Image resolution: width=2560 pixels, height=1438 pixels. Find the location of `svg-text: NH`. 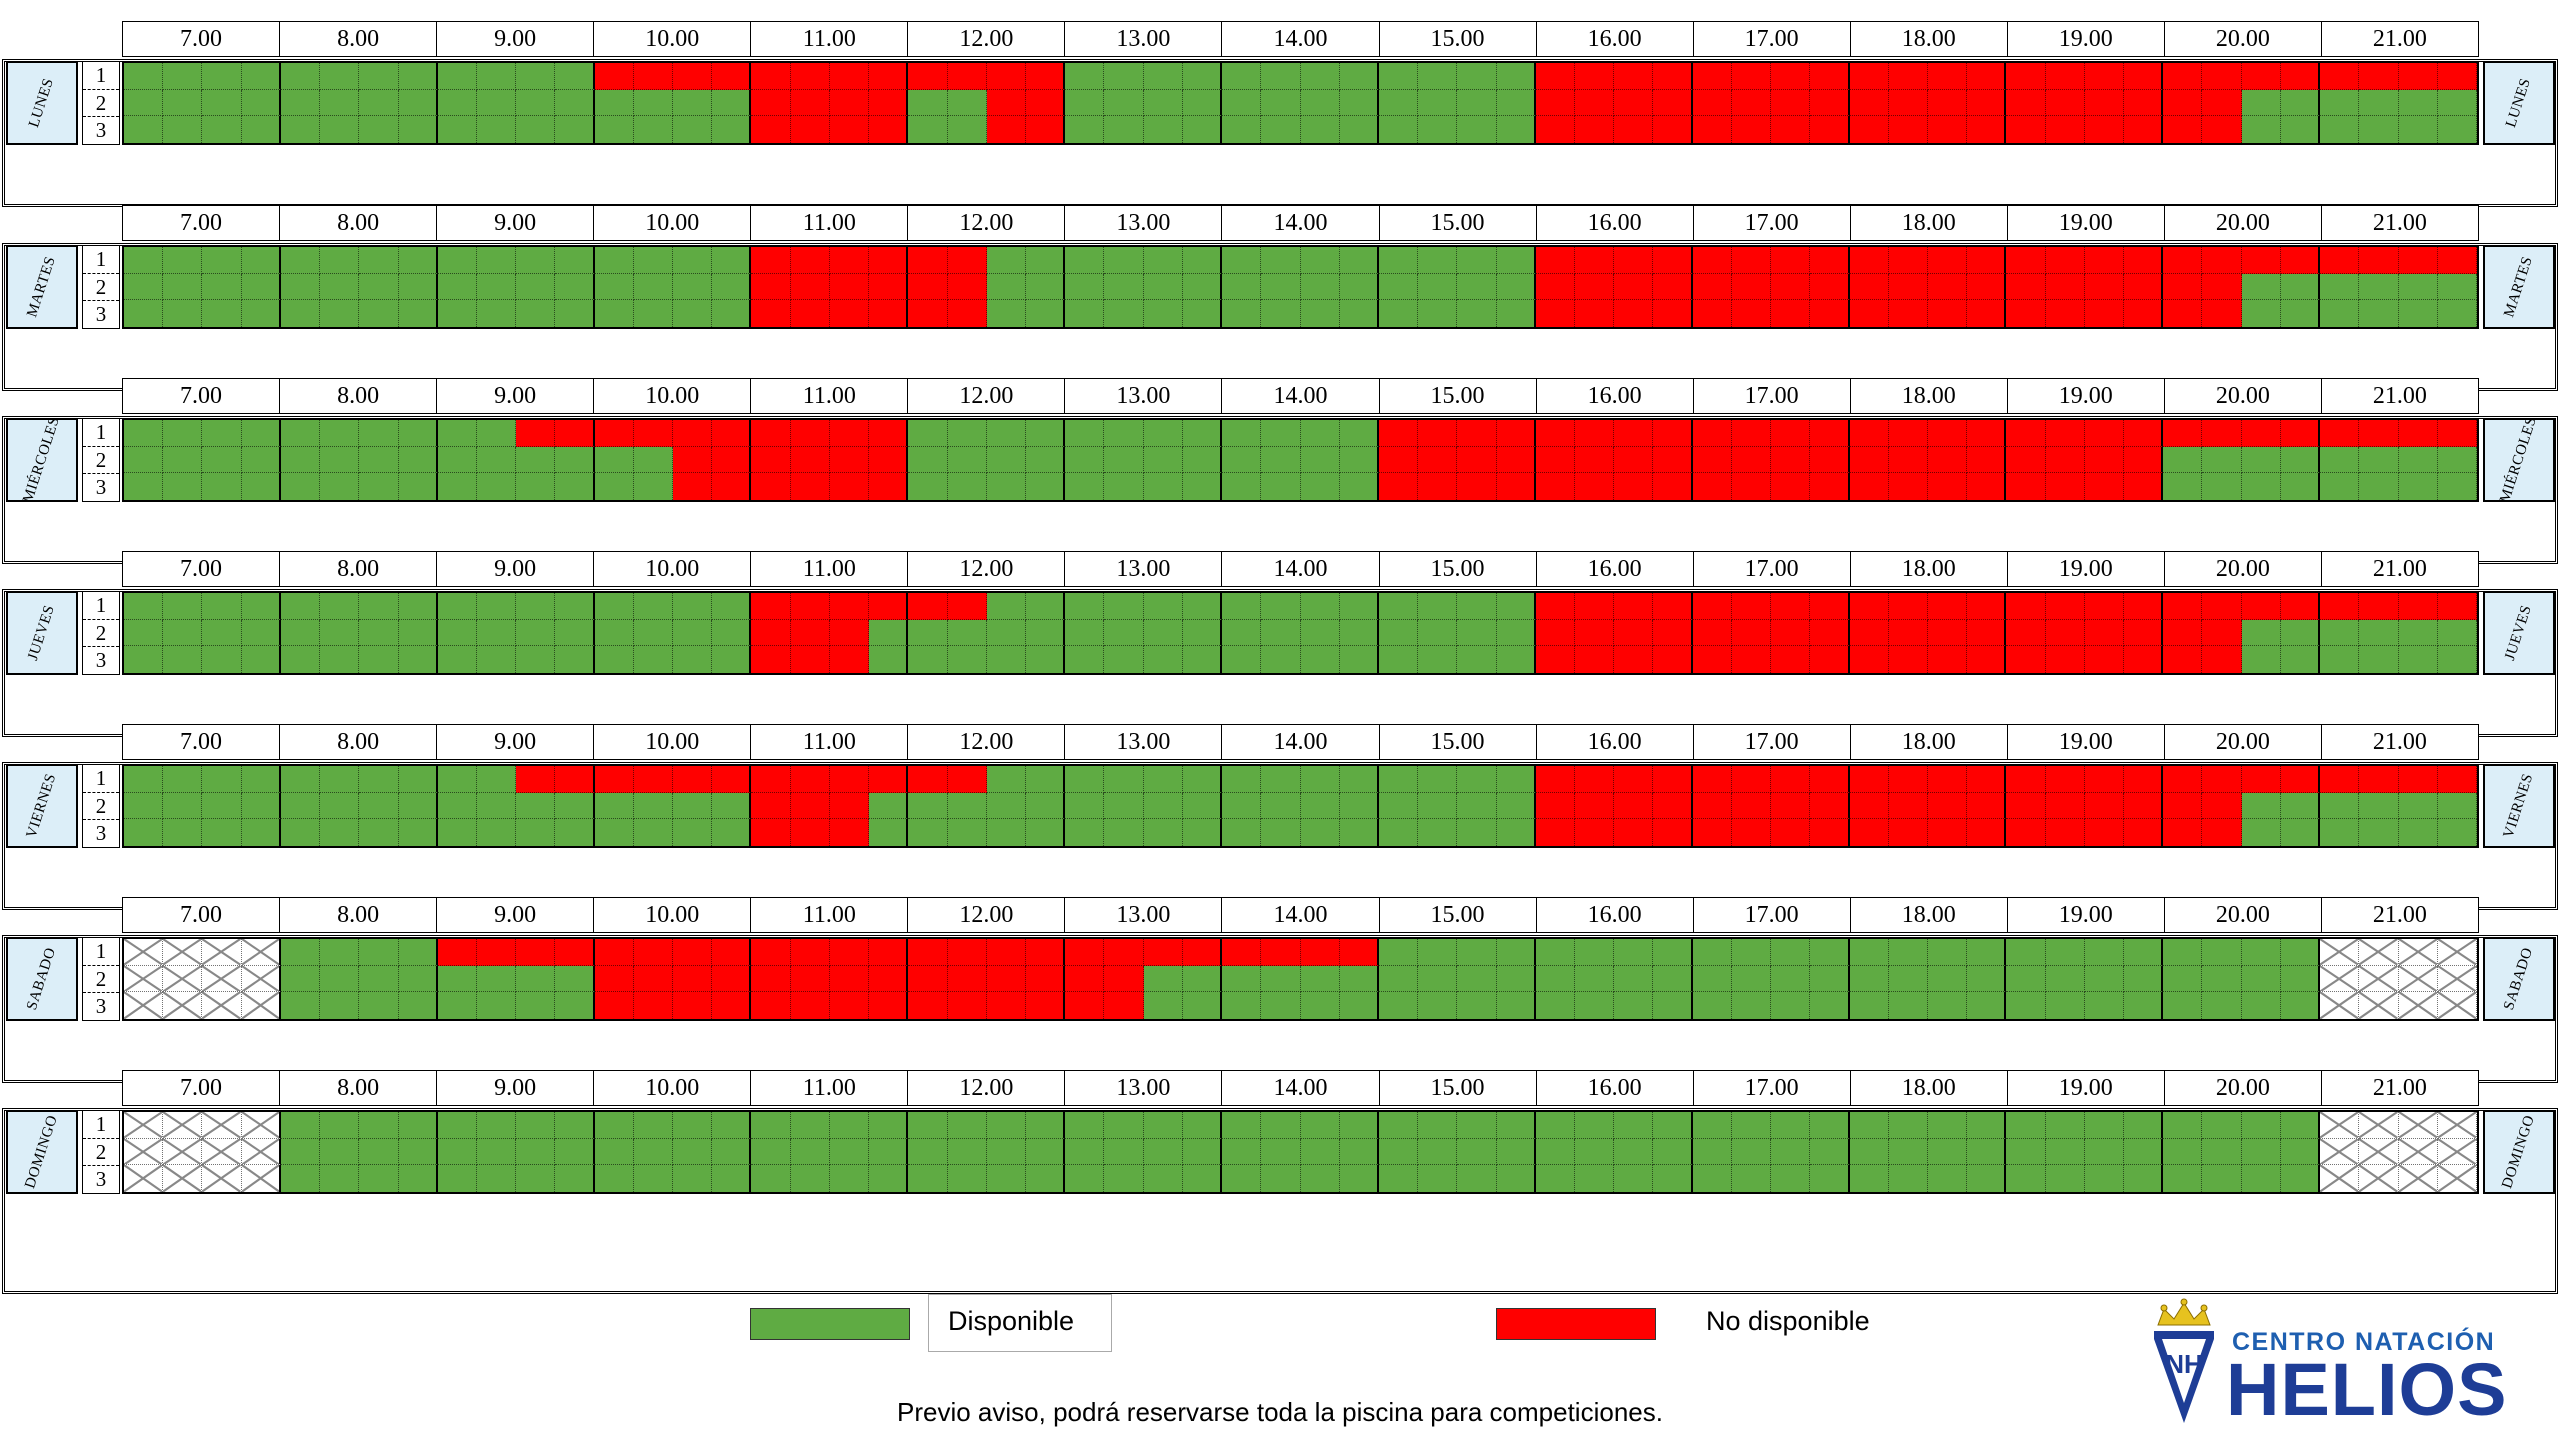

svg-text: NH is located at coordinates (2184, 1364).